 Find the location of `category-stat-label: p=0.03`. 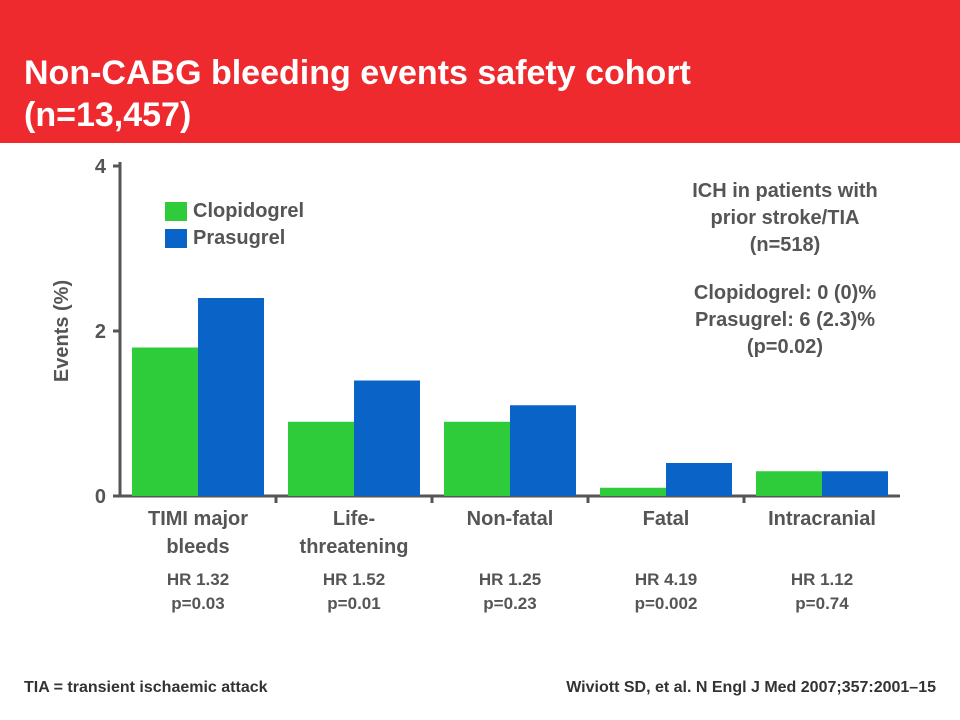

category-stat-label: p=0.03 is located at coordinates (197, 603).